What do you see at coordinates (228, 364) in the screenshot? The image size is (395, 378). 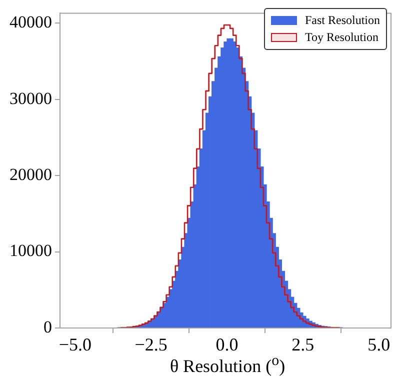 I see `x-axis-title: θ Resolution ($^{o}$)` at bounding box center [228, 364].